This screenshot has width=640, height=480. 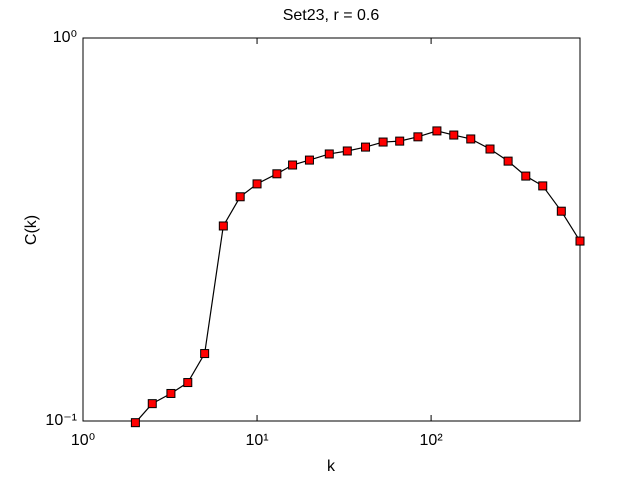 What do you see at coordinates (331, 466) in the screenshot?
I see `x-axis-label: k` at bounding box center [331, 466].